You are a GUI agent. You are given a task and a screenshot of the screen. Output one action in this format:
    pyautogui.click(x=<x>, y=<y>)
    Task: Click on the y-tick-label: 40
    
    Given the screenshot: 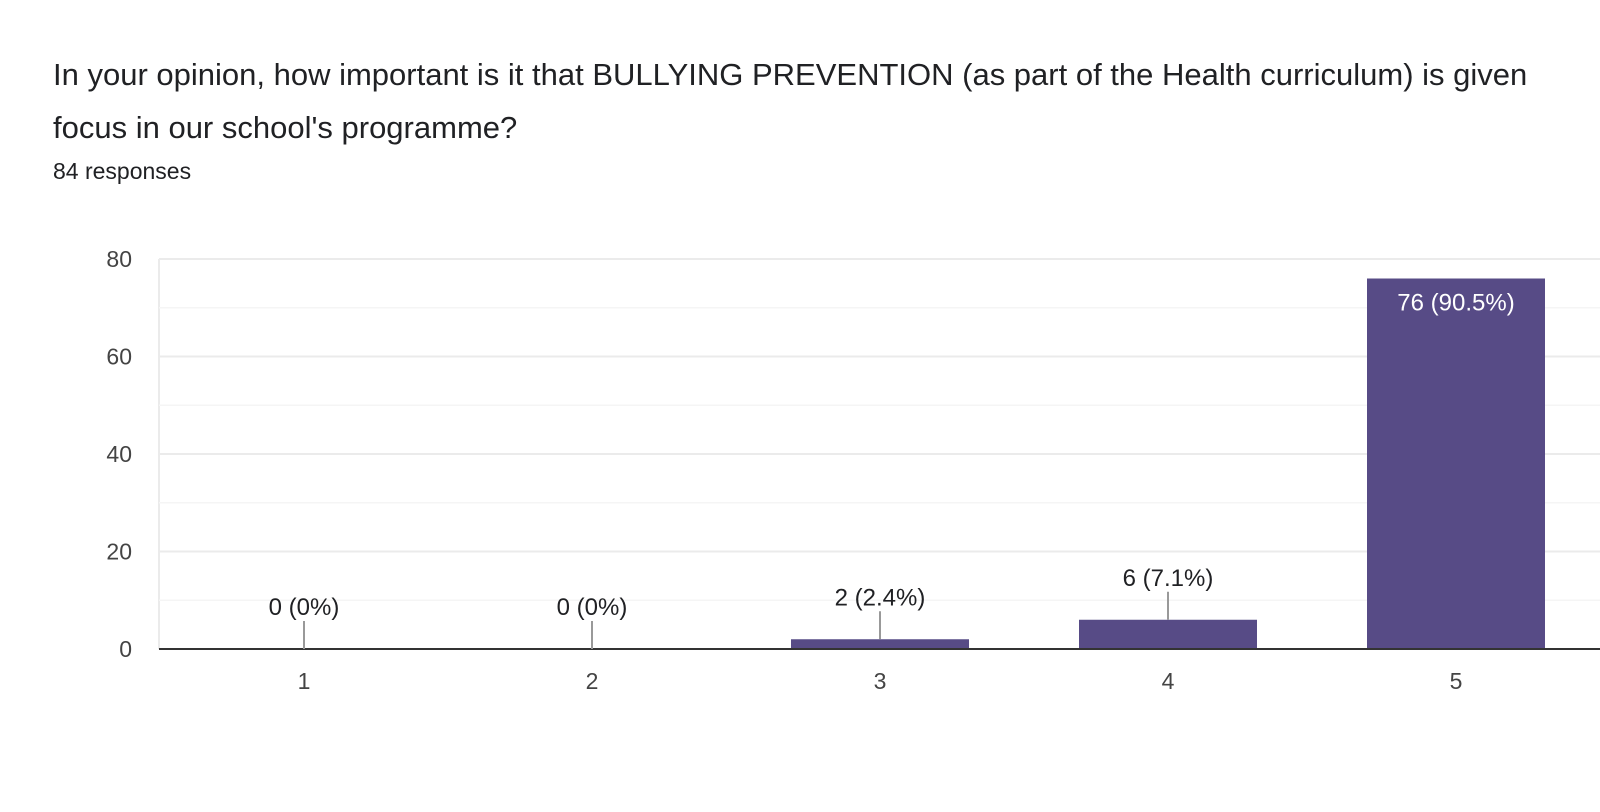 What is the action you would take?
    pyautogui.click(x=119, y=454)
    